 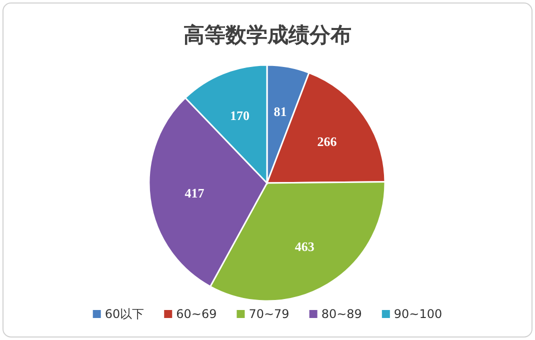 I want to click on legend-label: 70~79, so click(x=269, y=314).